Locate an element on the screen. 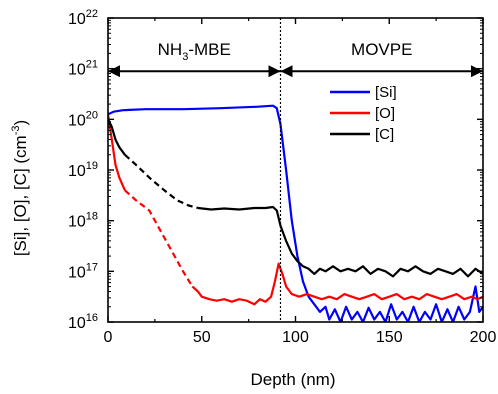 The height and width of the screenshot is (394, 498). y-tick-label-1e16: 1016 is located at coordinates (83, 322).